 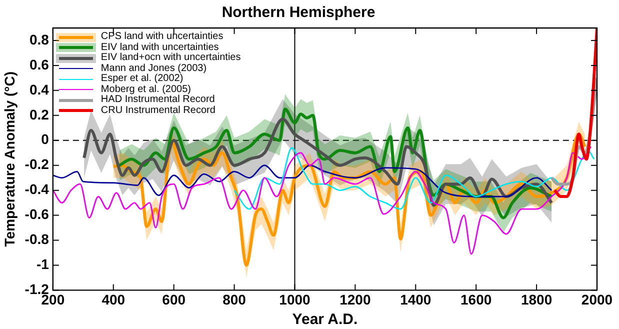 What do you see at coordinates (37, 189) in the screenshot?
I see `y-tick-label: -0.4` at bounding box center [37, 189].